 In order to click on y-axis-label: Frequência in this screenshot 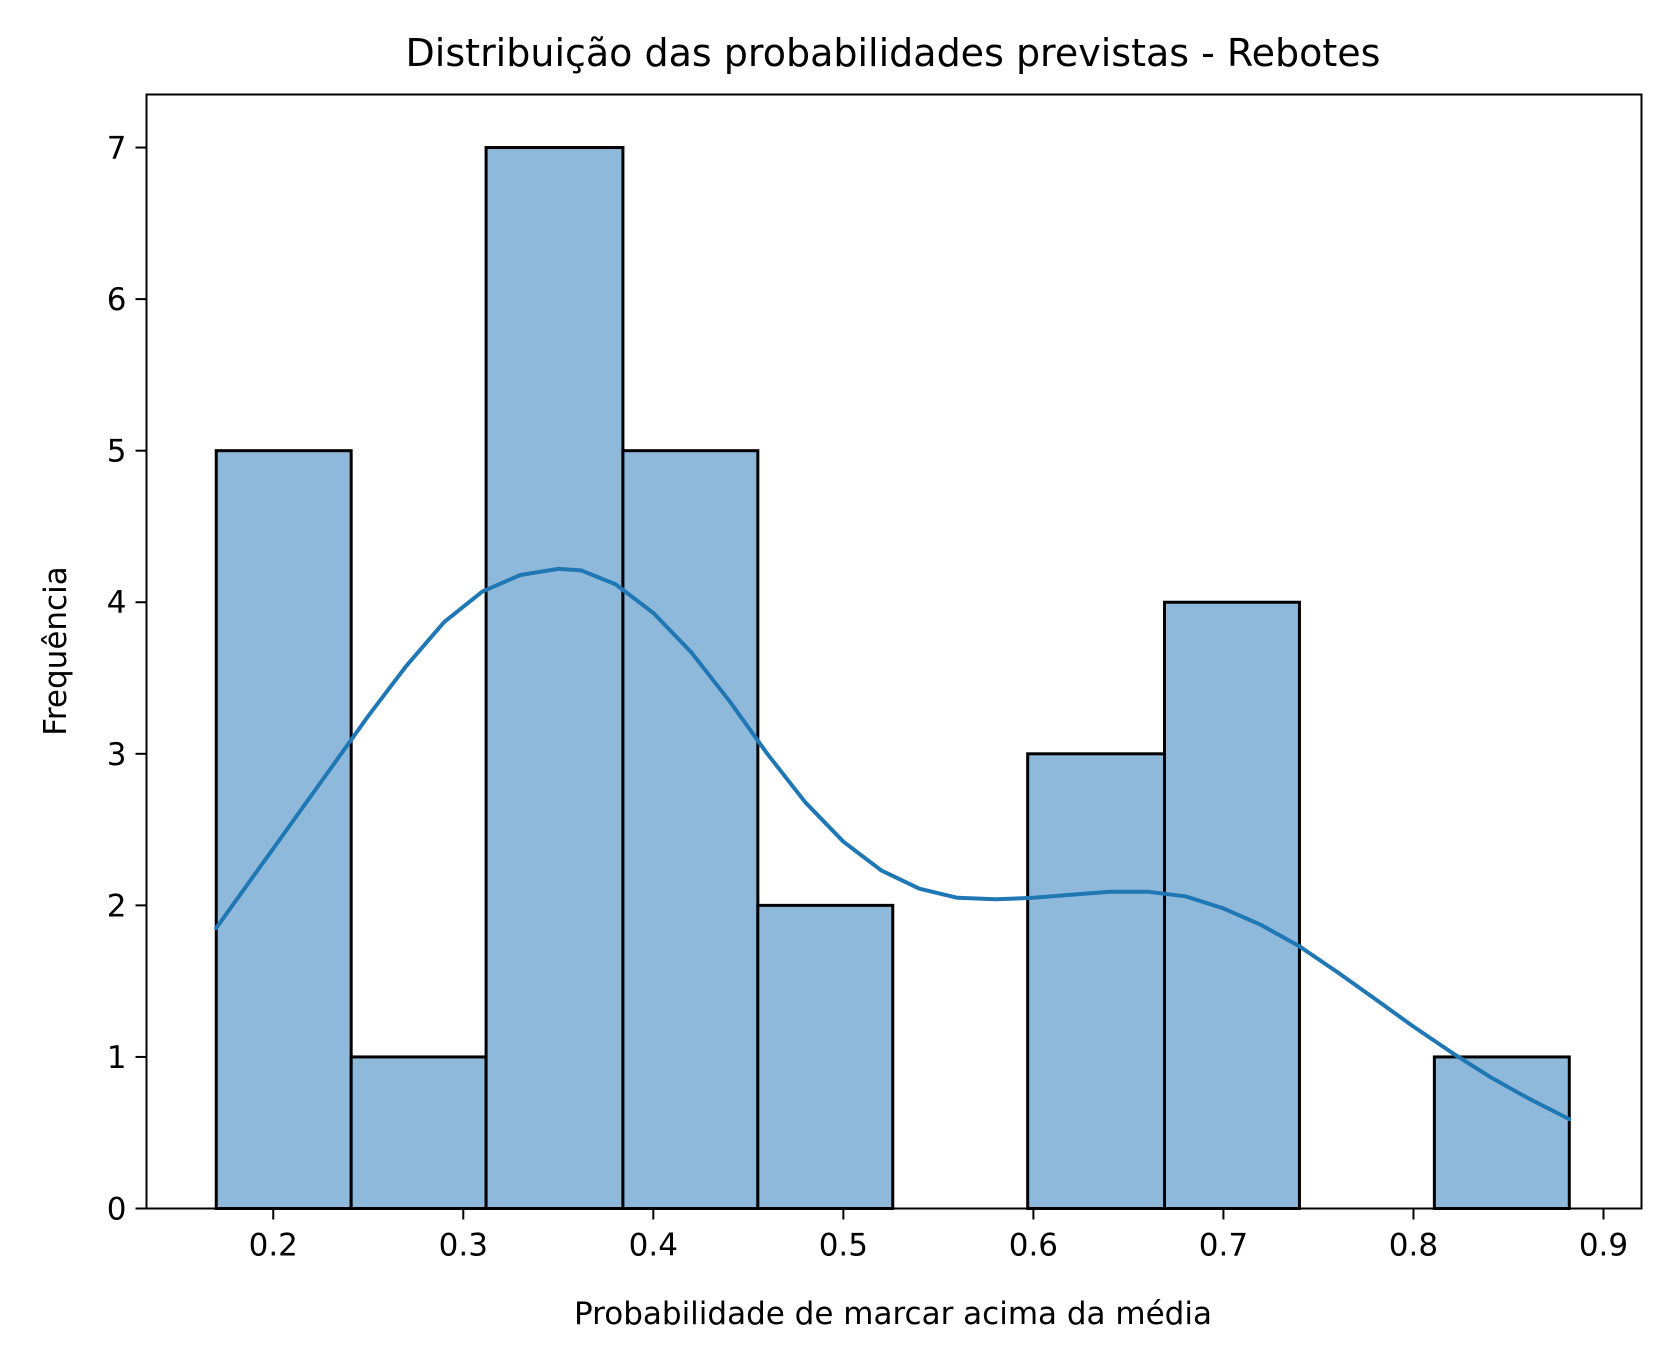, I will do `click(56, 650)`.